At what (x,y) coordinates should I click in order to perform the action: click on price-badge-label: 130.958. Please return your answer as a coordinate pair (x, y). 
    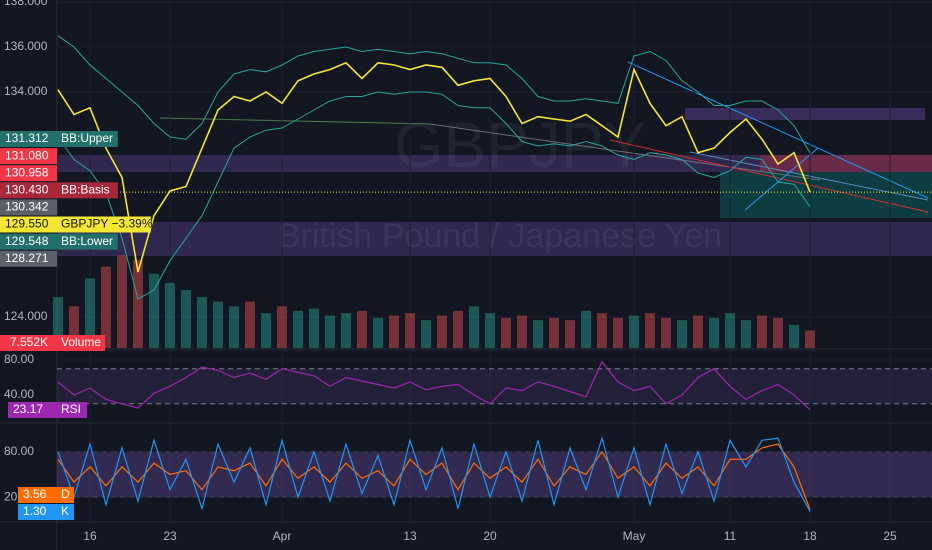
    Looking at the image, I should click on (27, 172).